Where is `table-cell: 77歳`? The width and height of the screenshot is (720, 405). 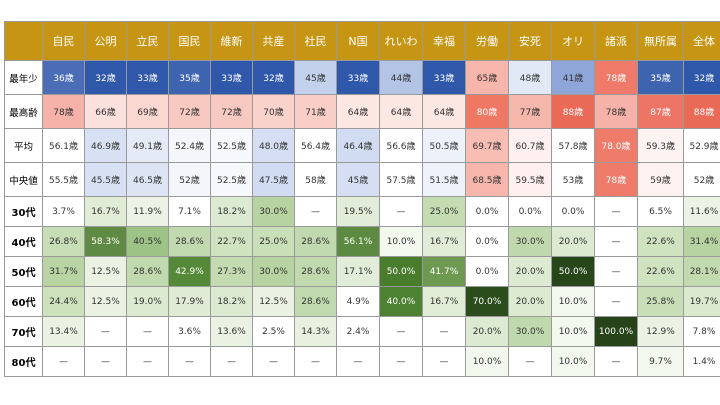
table-cell: 77歳 is located at coordinates (530, 111).